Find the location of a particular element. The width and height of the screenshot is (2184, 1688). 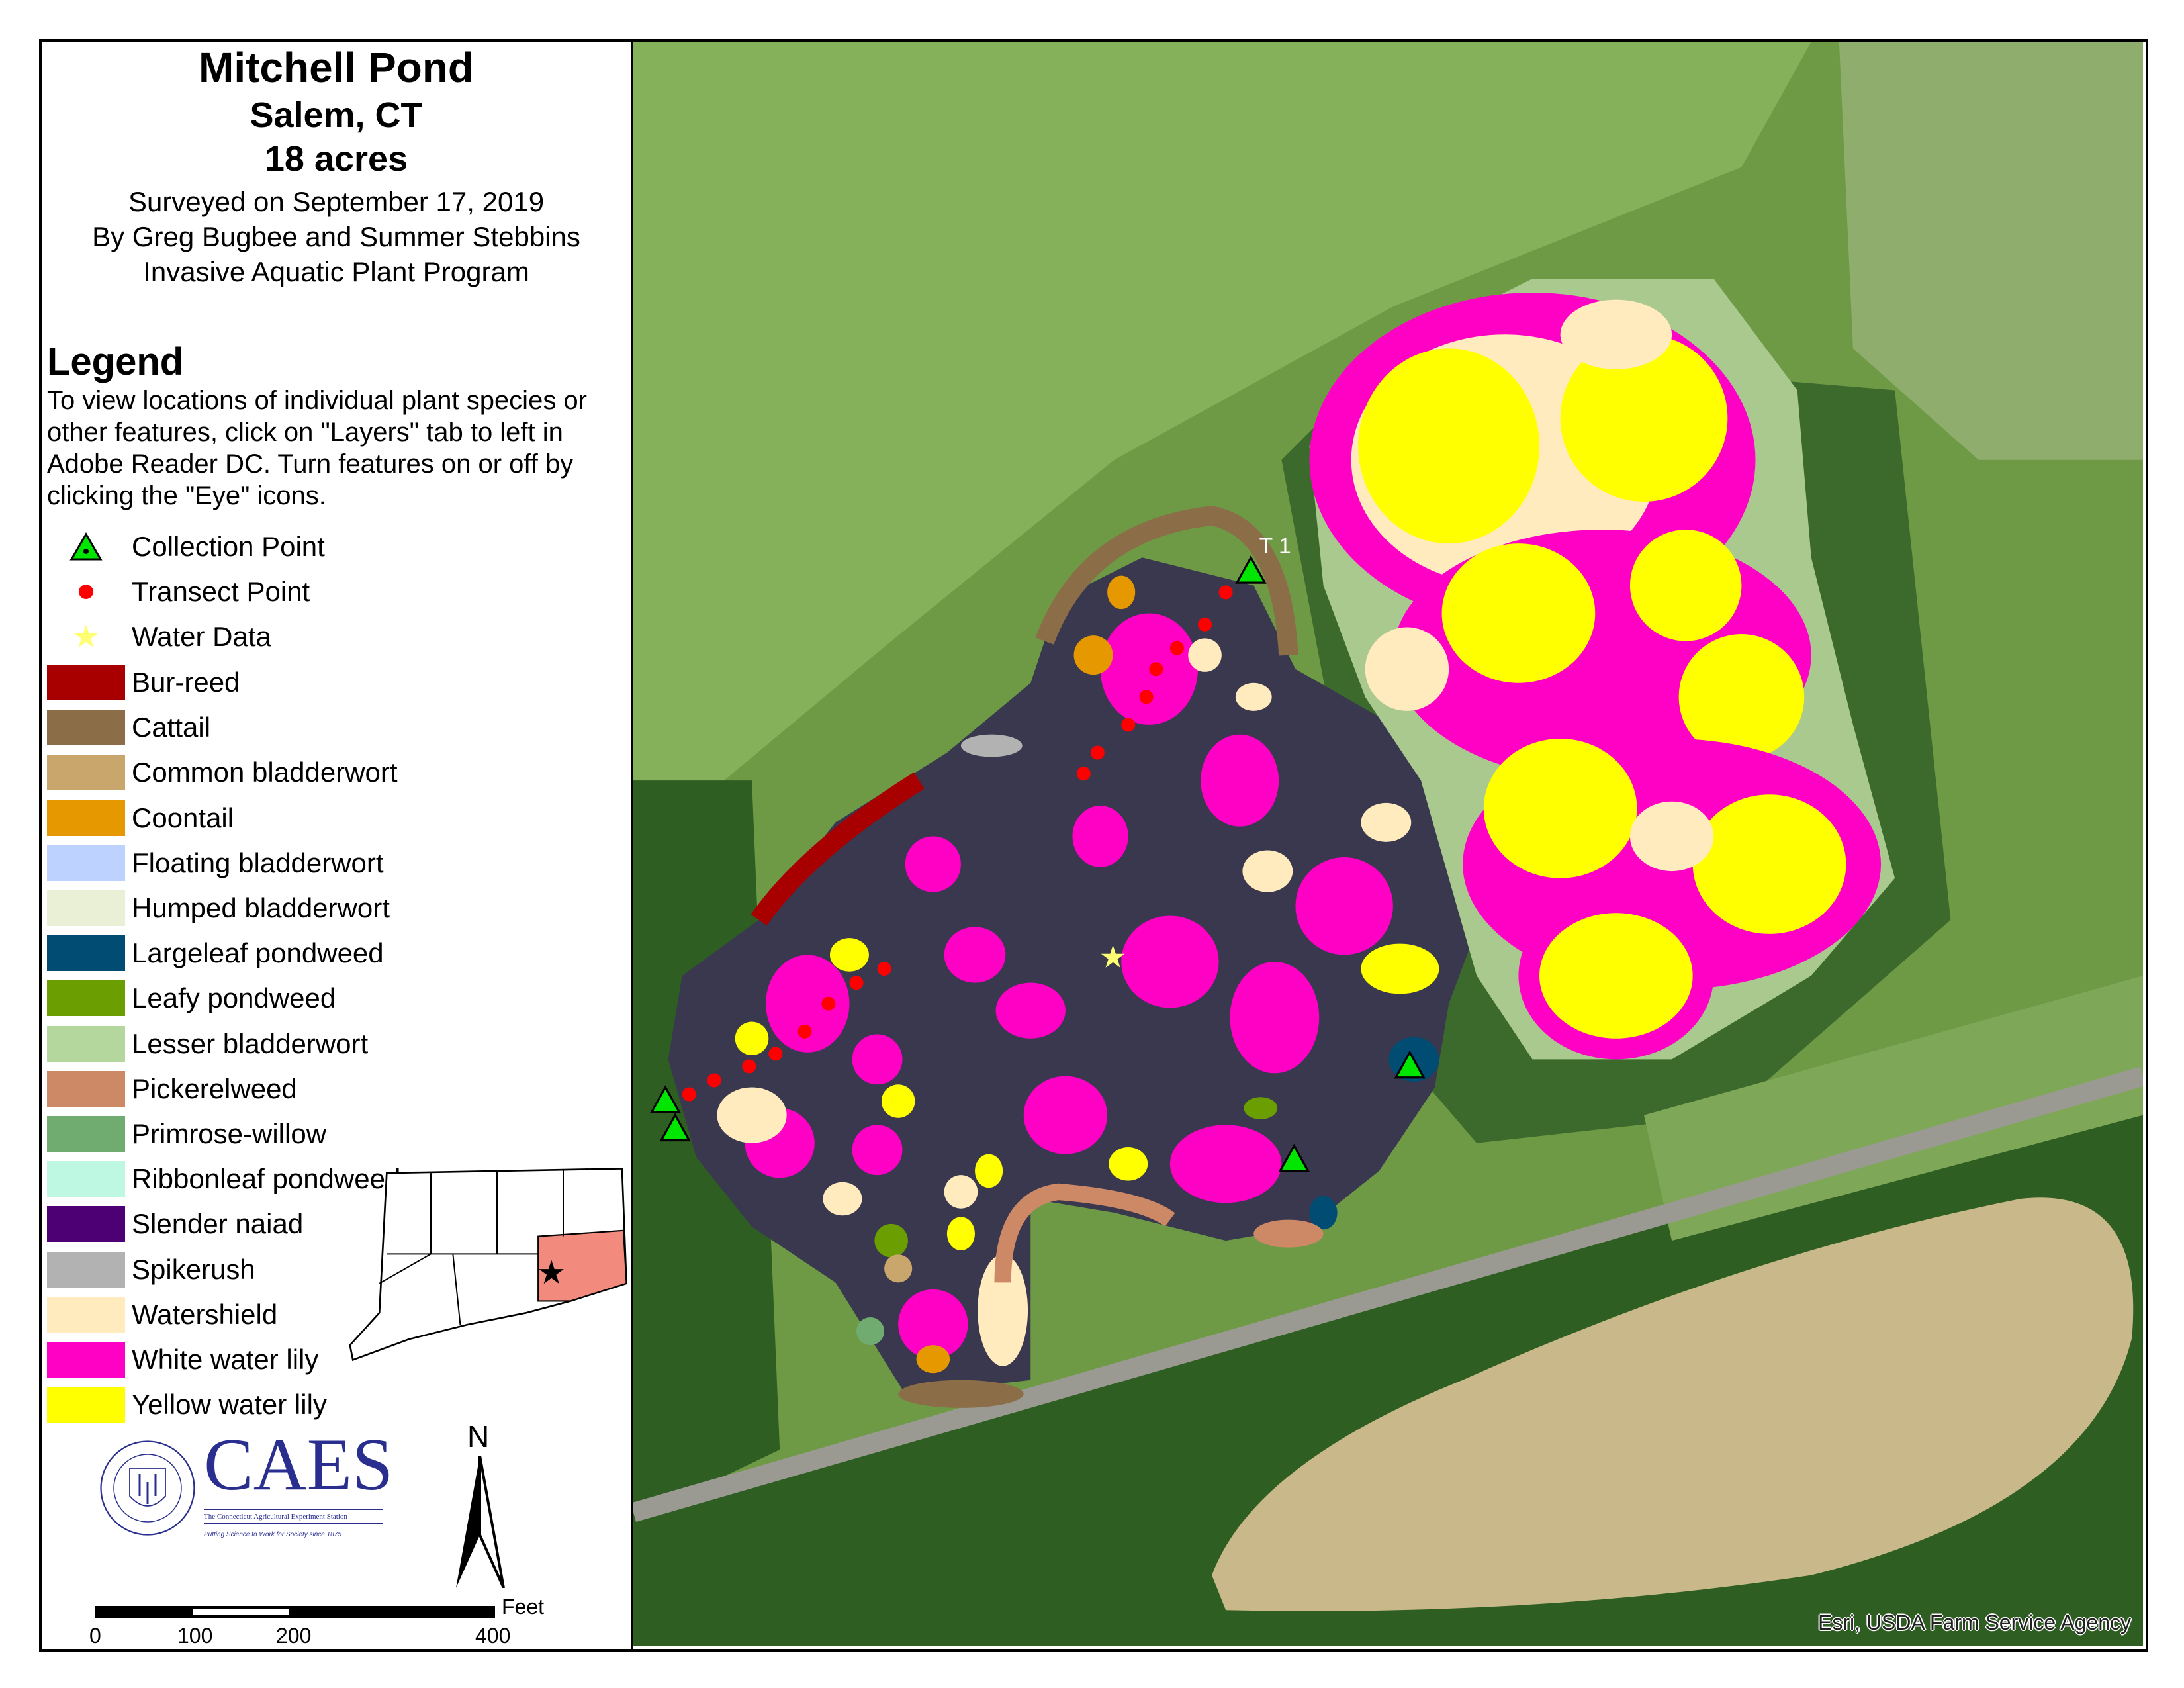

legend-label: Collection Point is located at coordinates (229, 546).